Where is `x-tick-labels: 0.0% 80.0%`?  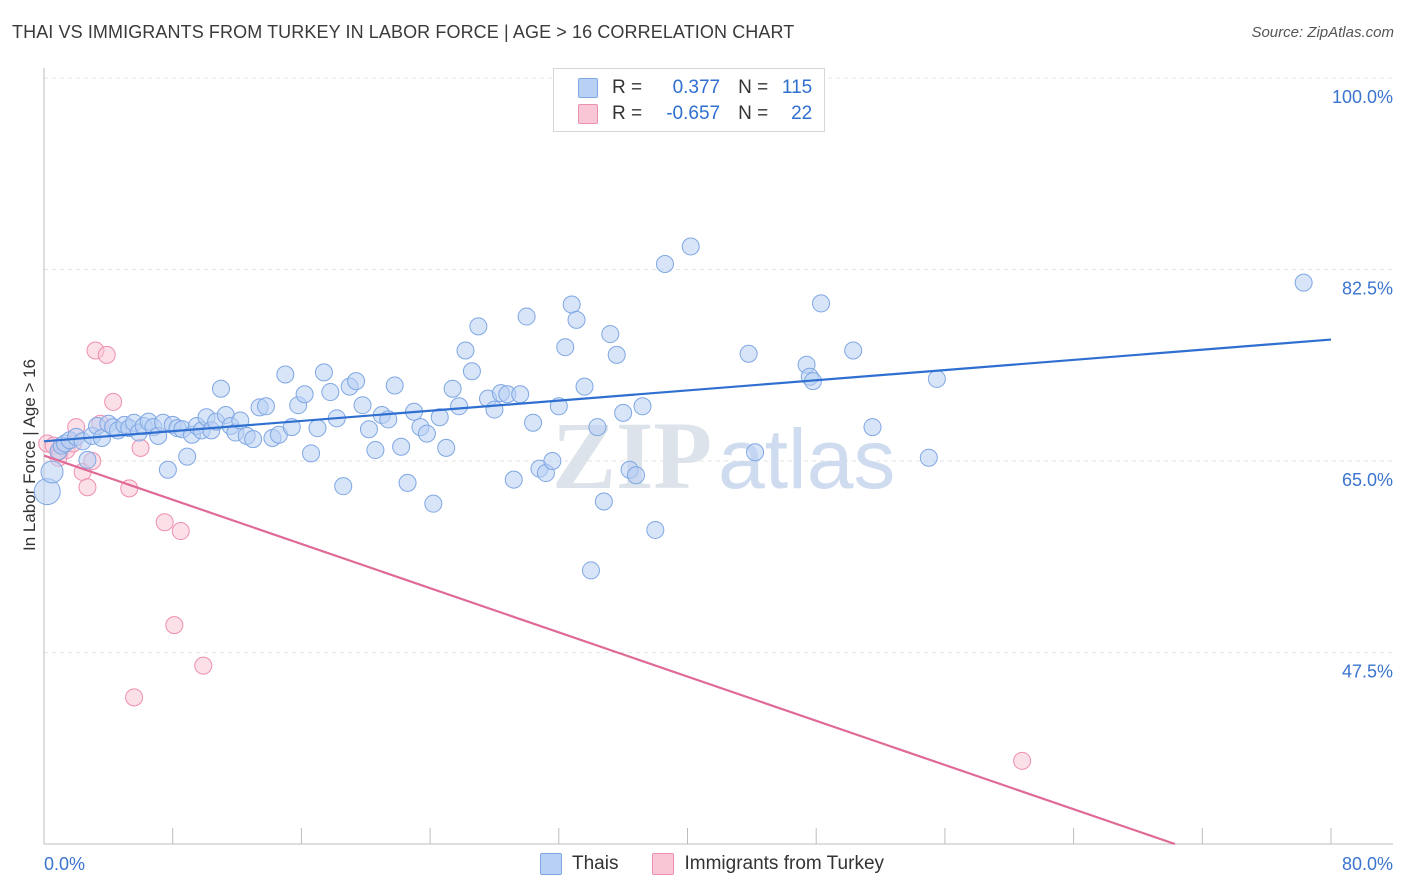
x-tick-labels: 0.0% 80.0% is located at coordinates (718, 864).